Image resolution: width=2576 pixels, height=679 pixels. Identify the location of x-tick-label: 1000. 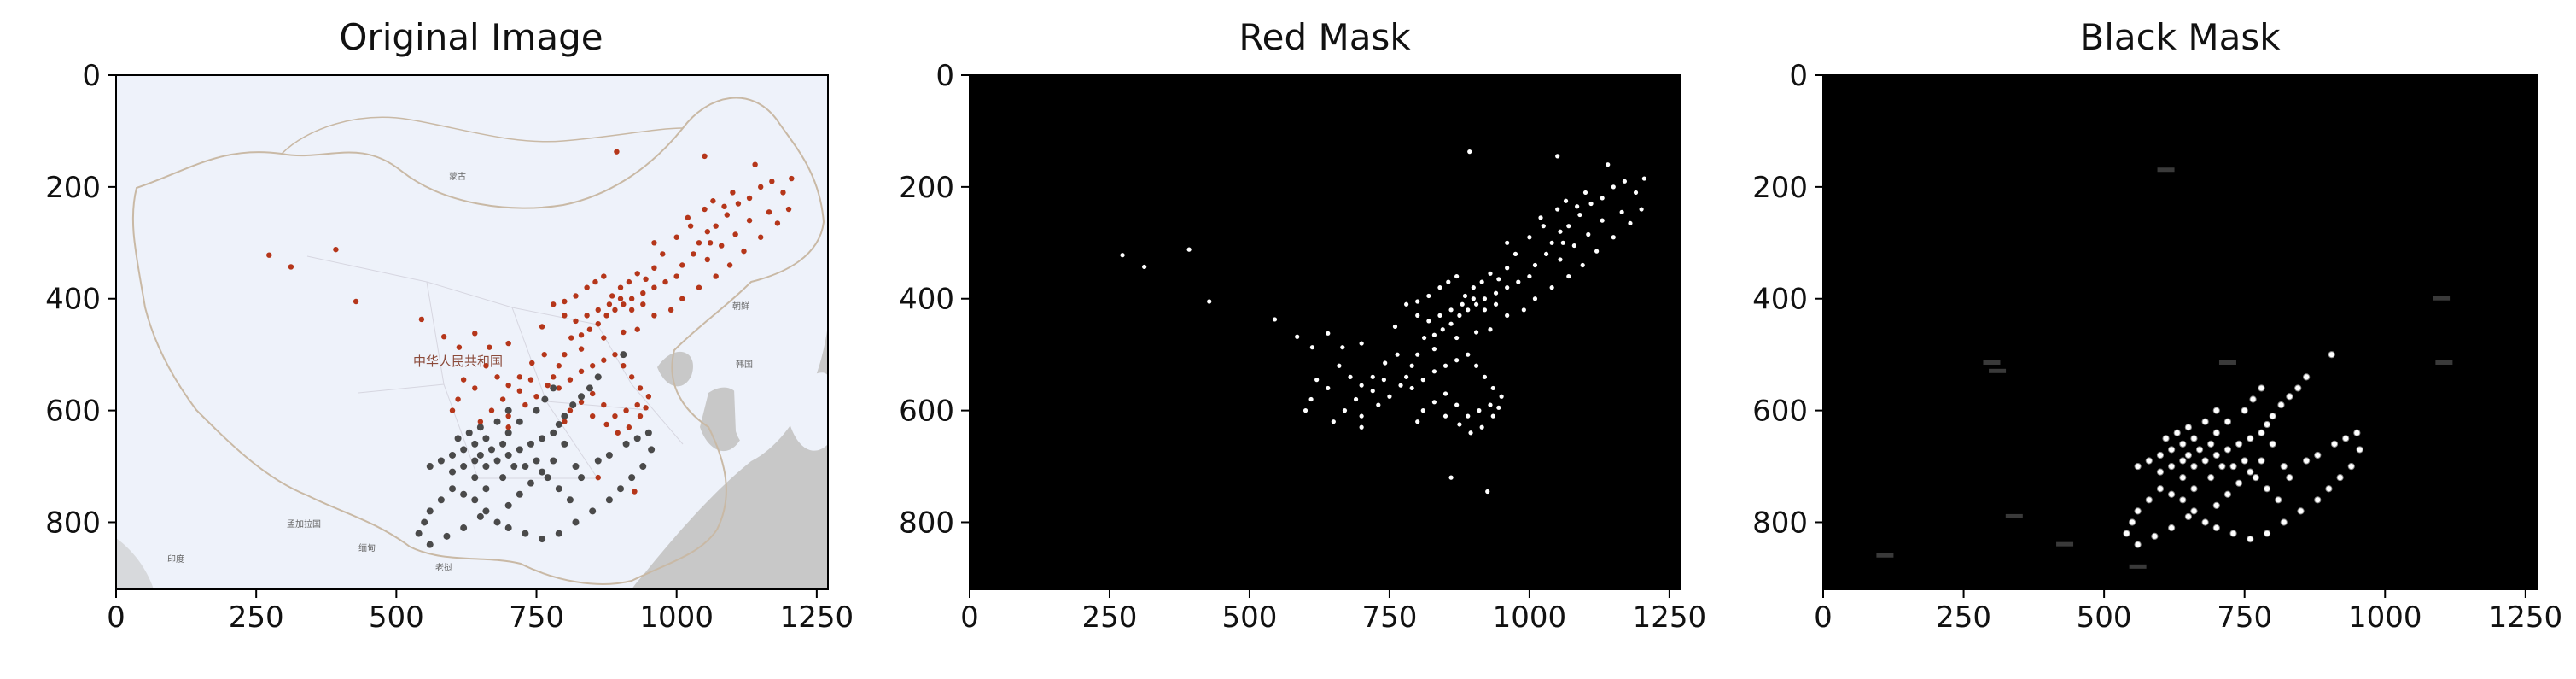
(1530, 618).